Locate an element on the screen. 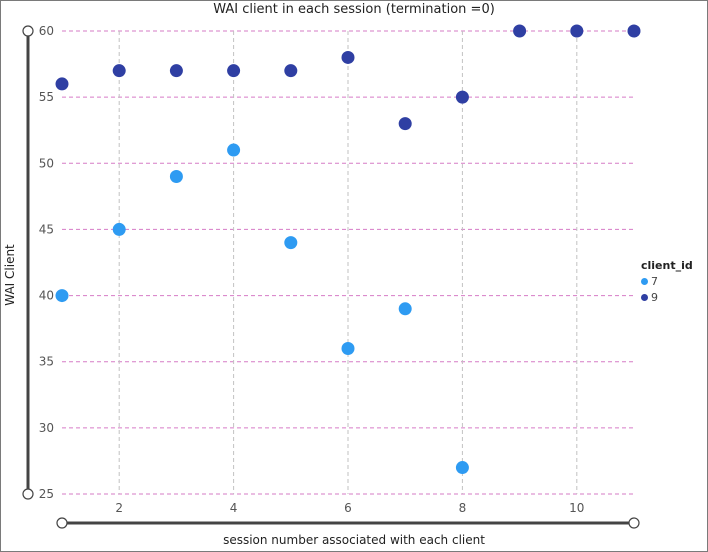 Image resolution: width=708 pixels, height=552 pixels. x-tick-label-6: 6 is located at coordinates (348, 508).